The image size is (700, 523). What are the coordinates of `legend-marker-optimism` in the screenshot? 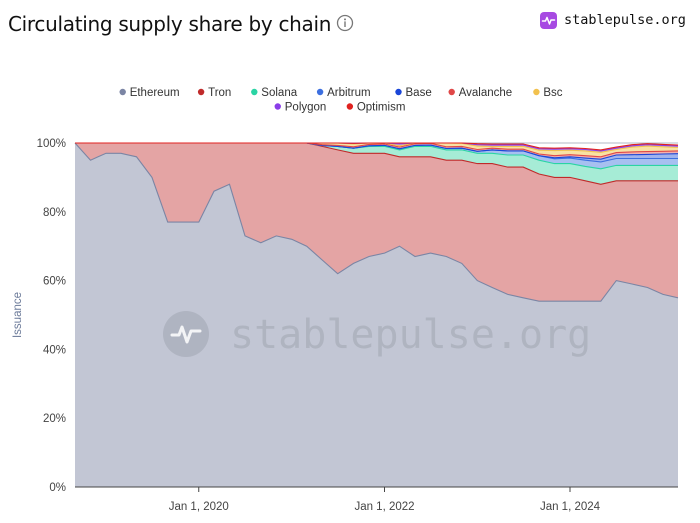 It's located at (350, 106).